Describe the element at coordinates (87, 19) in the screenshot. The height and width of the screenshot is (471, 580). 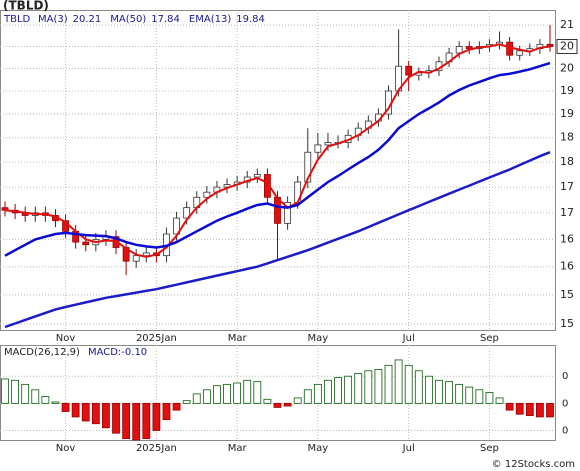
I see `legend-value: 20.21` at that location.